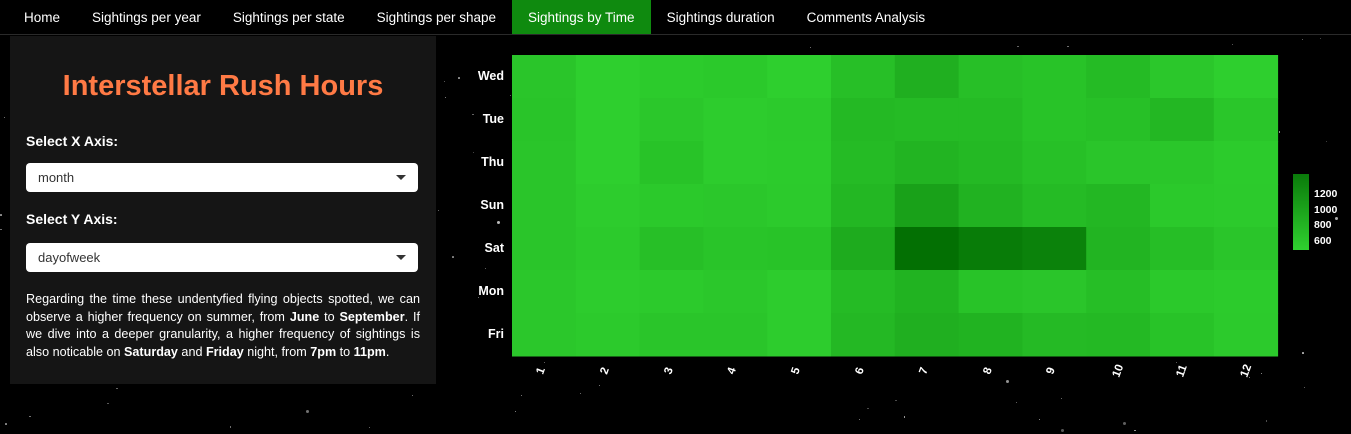 Image resolution: width=1351 pixels, height=434 pixels. I want to click on description-run: to, so click(345, 351).